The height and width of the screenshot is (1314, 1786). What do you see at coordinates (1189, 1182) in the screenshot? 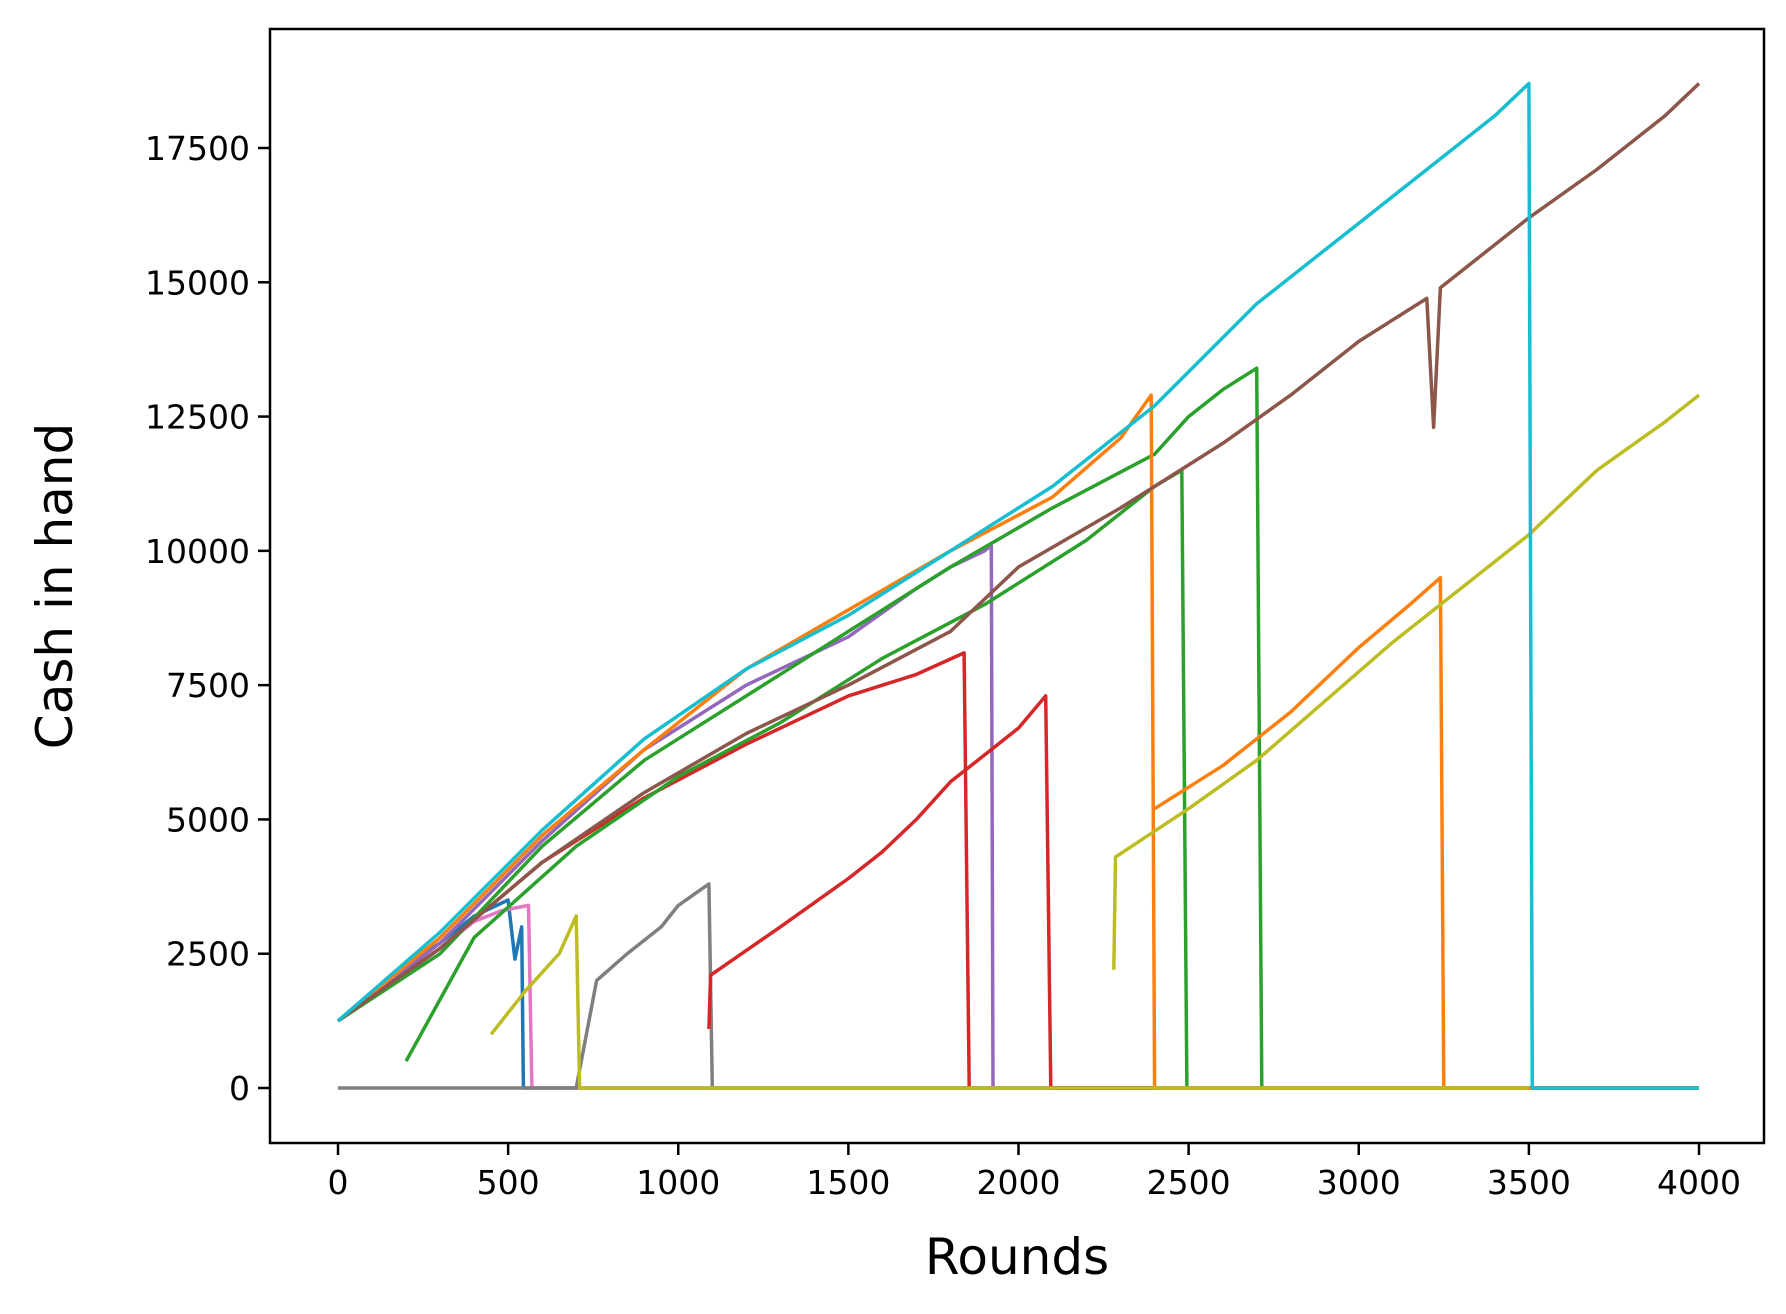
I see `x-tick-label: 2500` at bounding box center [1189, 1182].